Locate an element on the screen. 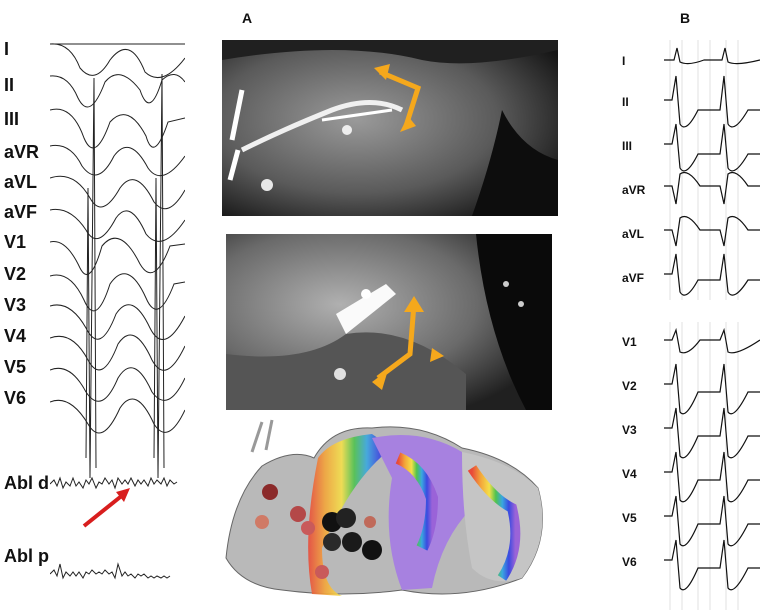 The height and width of the screenshot is (615, 765). right-lead-label-v3: V3 is located at coordinates (629, 430).